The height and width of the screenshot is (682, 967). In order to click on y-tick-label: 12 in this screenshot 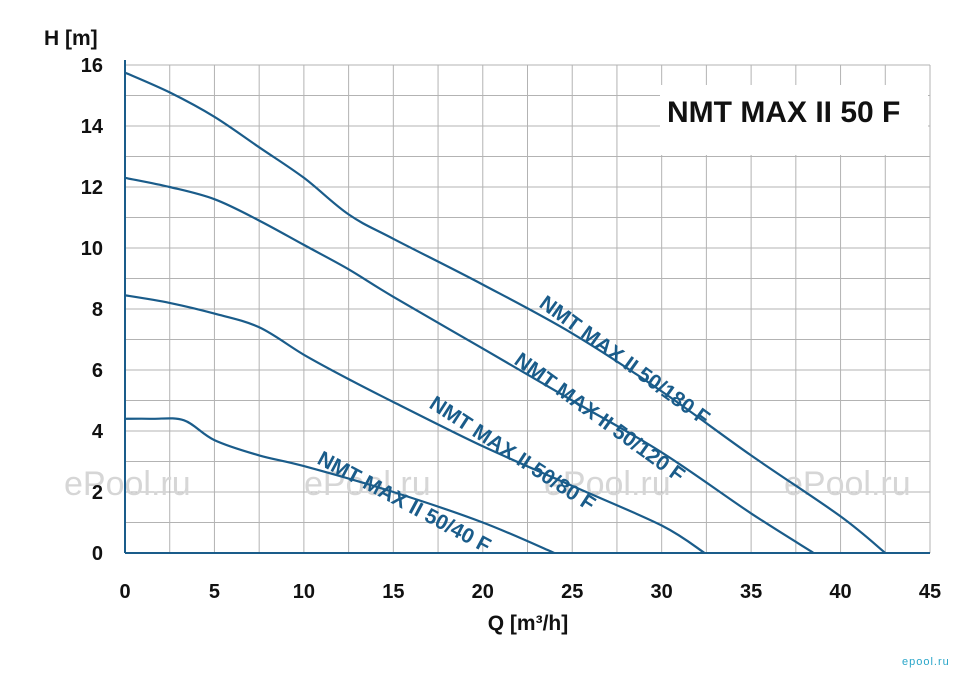, I will do `click(92, 188)`.